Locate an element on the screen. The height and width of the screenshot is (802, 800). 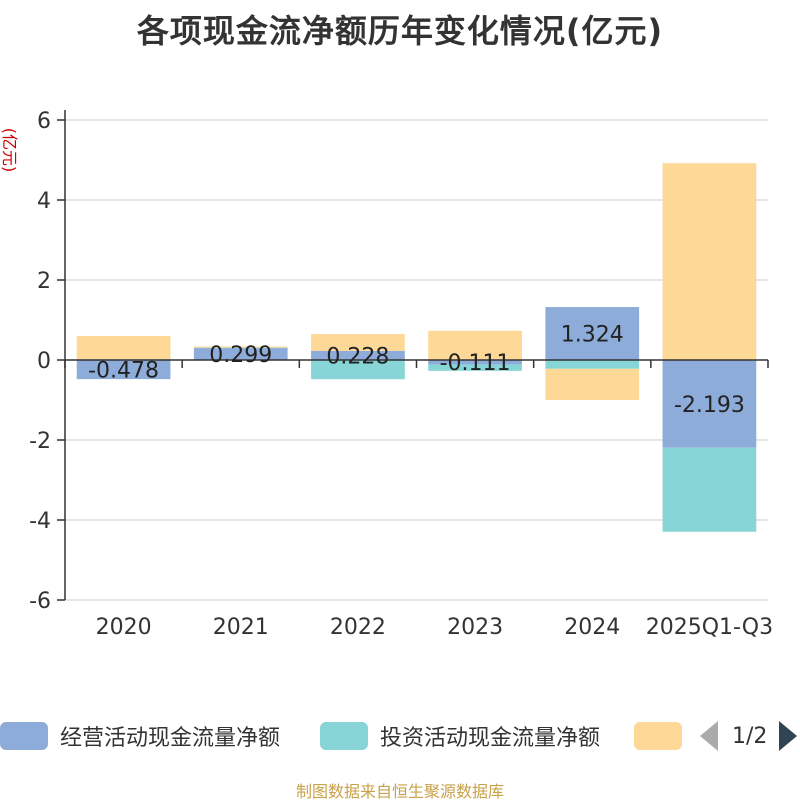
legend-label-operating: 经营活动现金流量净额 is located at coordinates (170, 738).